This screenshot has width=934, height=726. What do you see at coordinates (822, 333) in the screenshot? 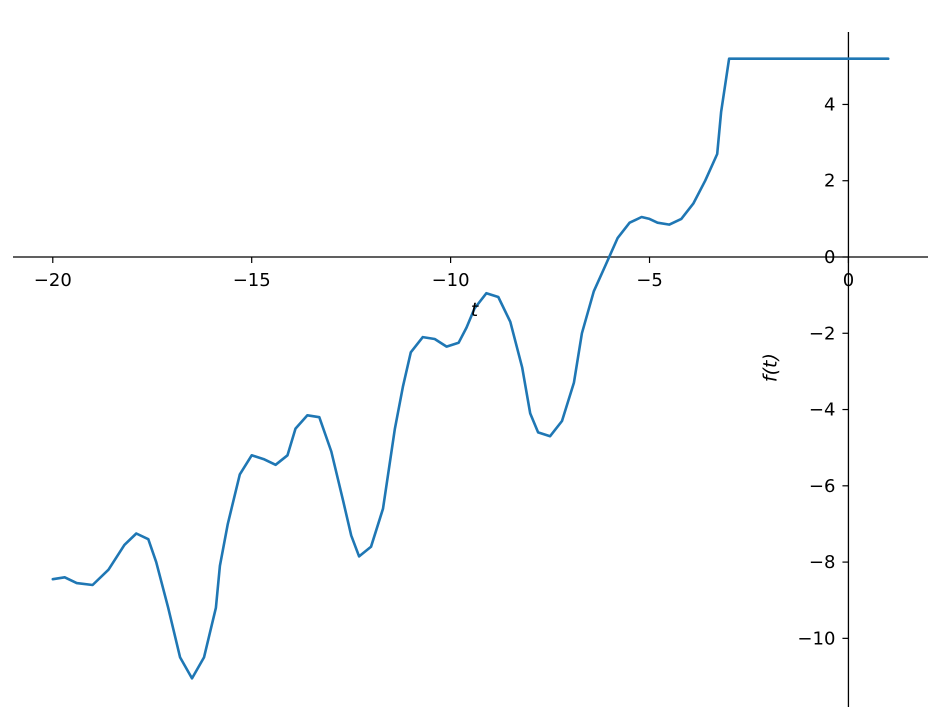
I see `y-tick-label: −2` at bounding box center [822, 333].